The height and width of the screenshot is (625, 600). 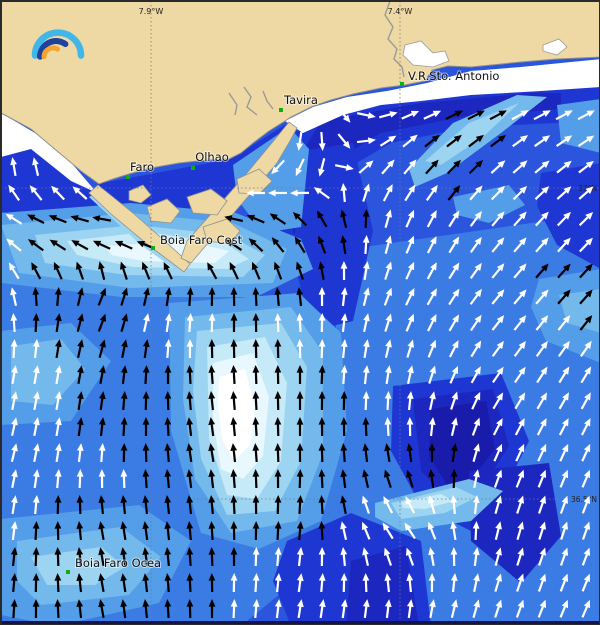 I want to click on agency-logo, so click(x=58, y=44).